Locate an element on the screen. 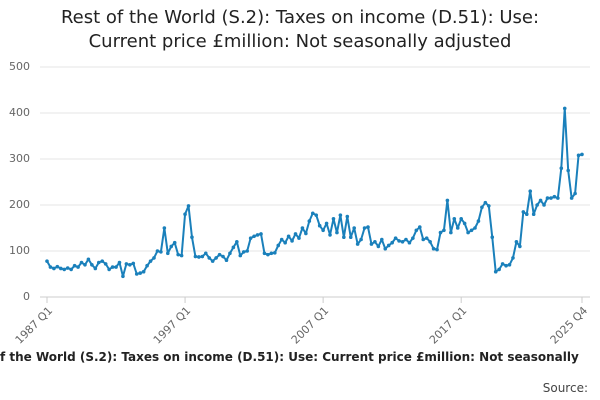 The height and width of the screenshot is (400, 600). y-tick-label: 500 is located at coordinates (19, 66).